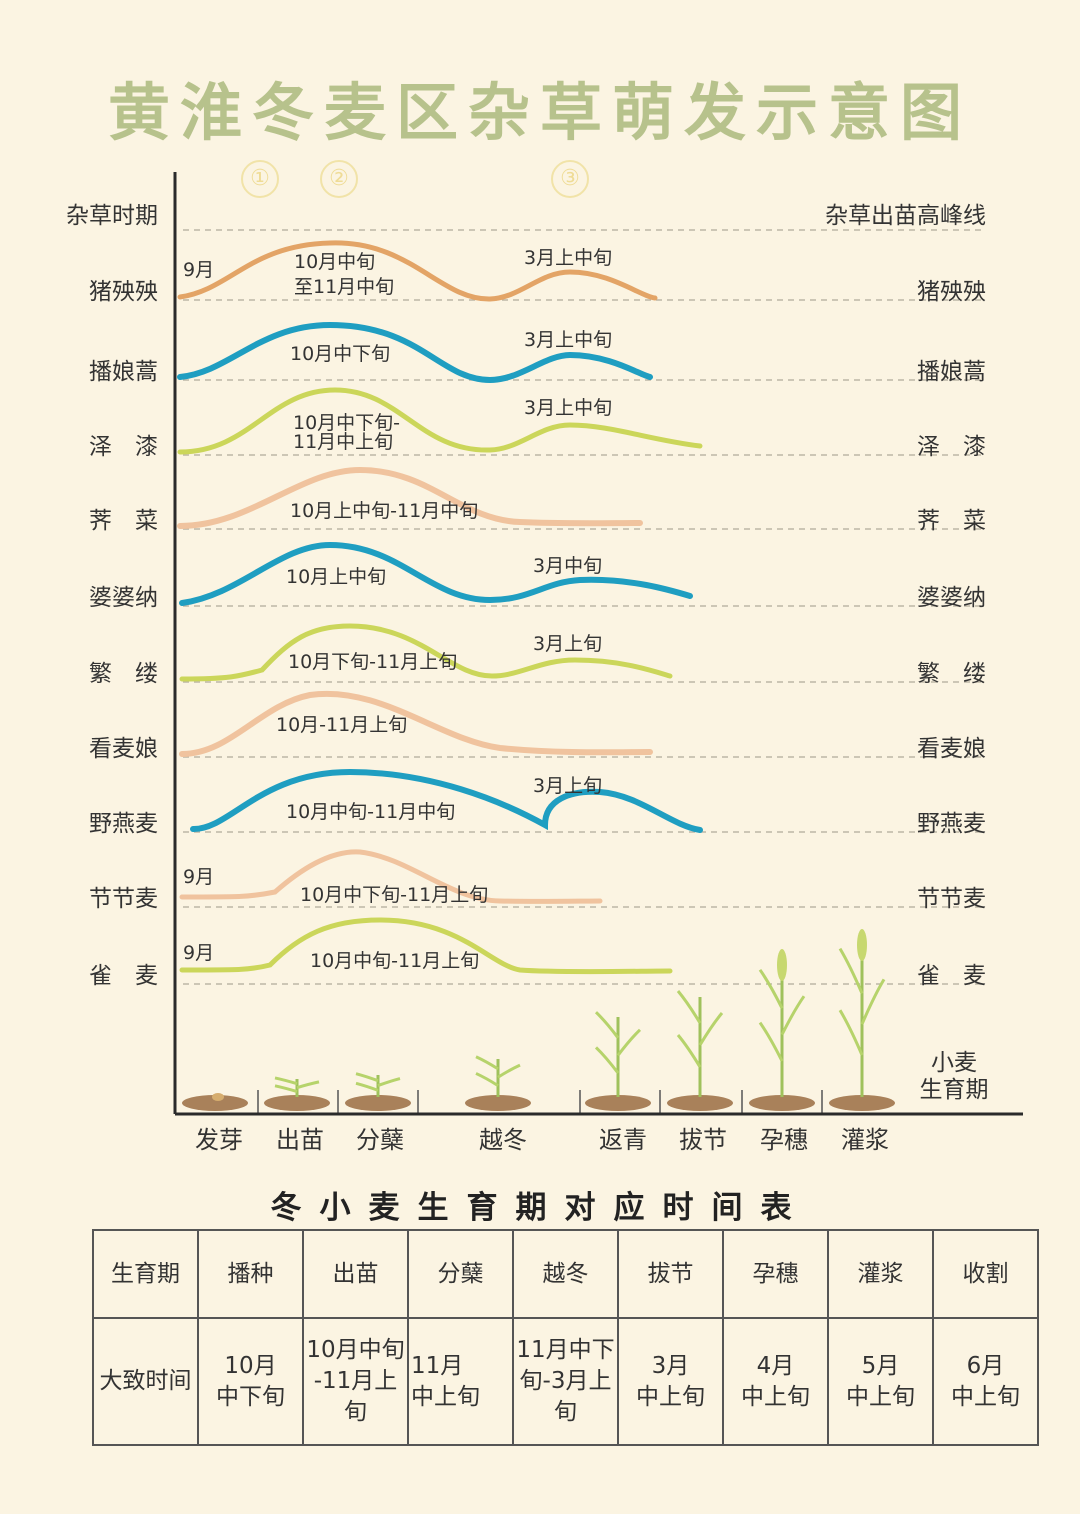 The image size is (1080, 1514). Describe the element at coordinates (339, 179) in the screenshot. I see `marker-2: ②` at that location.